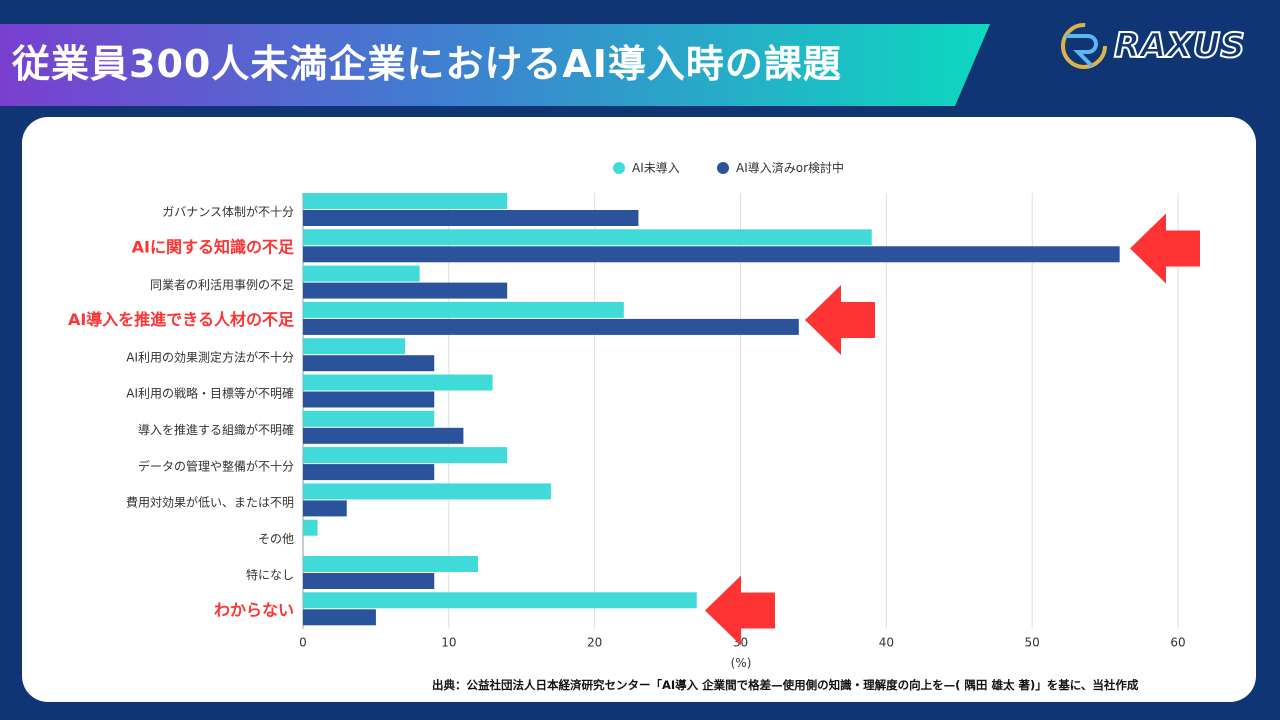  What do you see at coordinates (216, 429) in the screenshot?
I see `category-label: 導入を推進する組織が不明確` at bounding box center [216, 429].